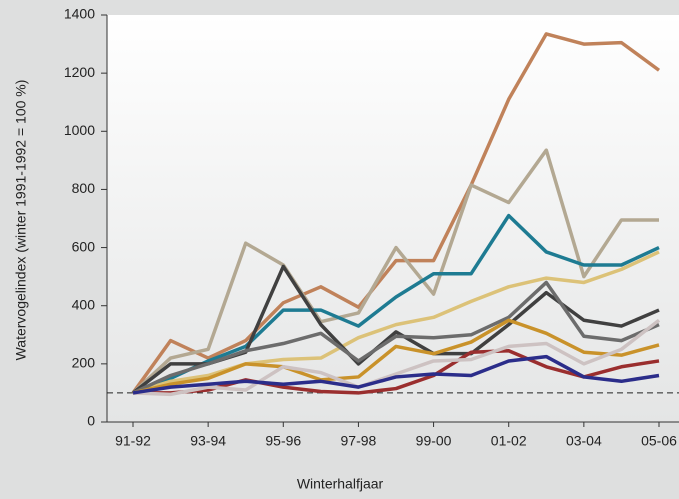  I want to click on x-tick-label: 01-02, so click(509, 441).